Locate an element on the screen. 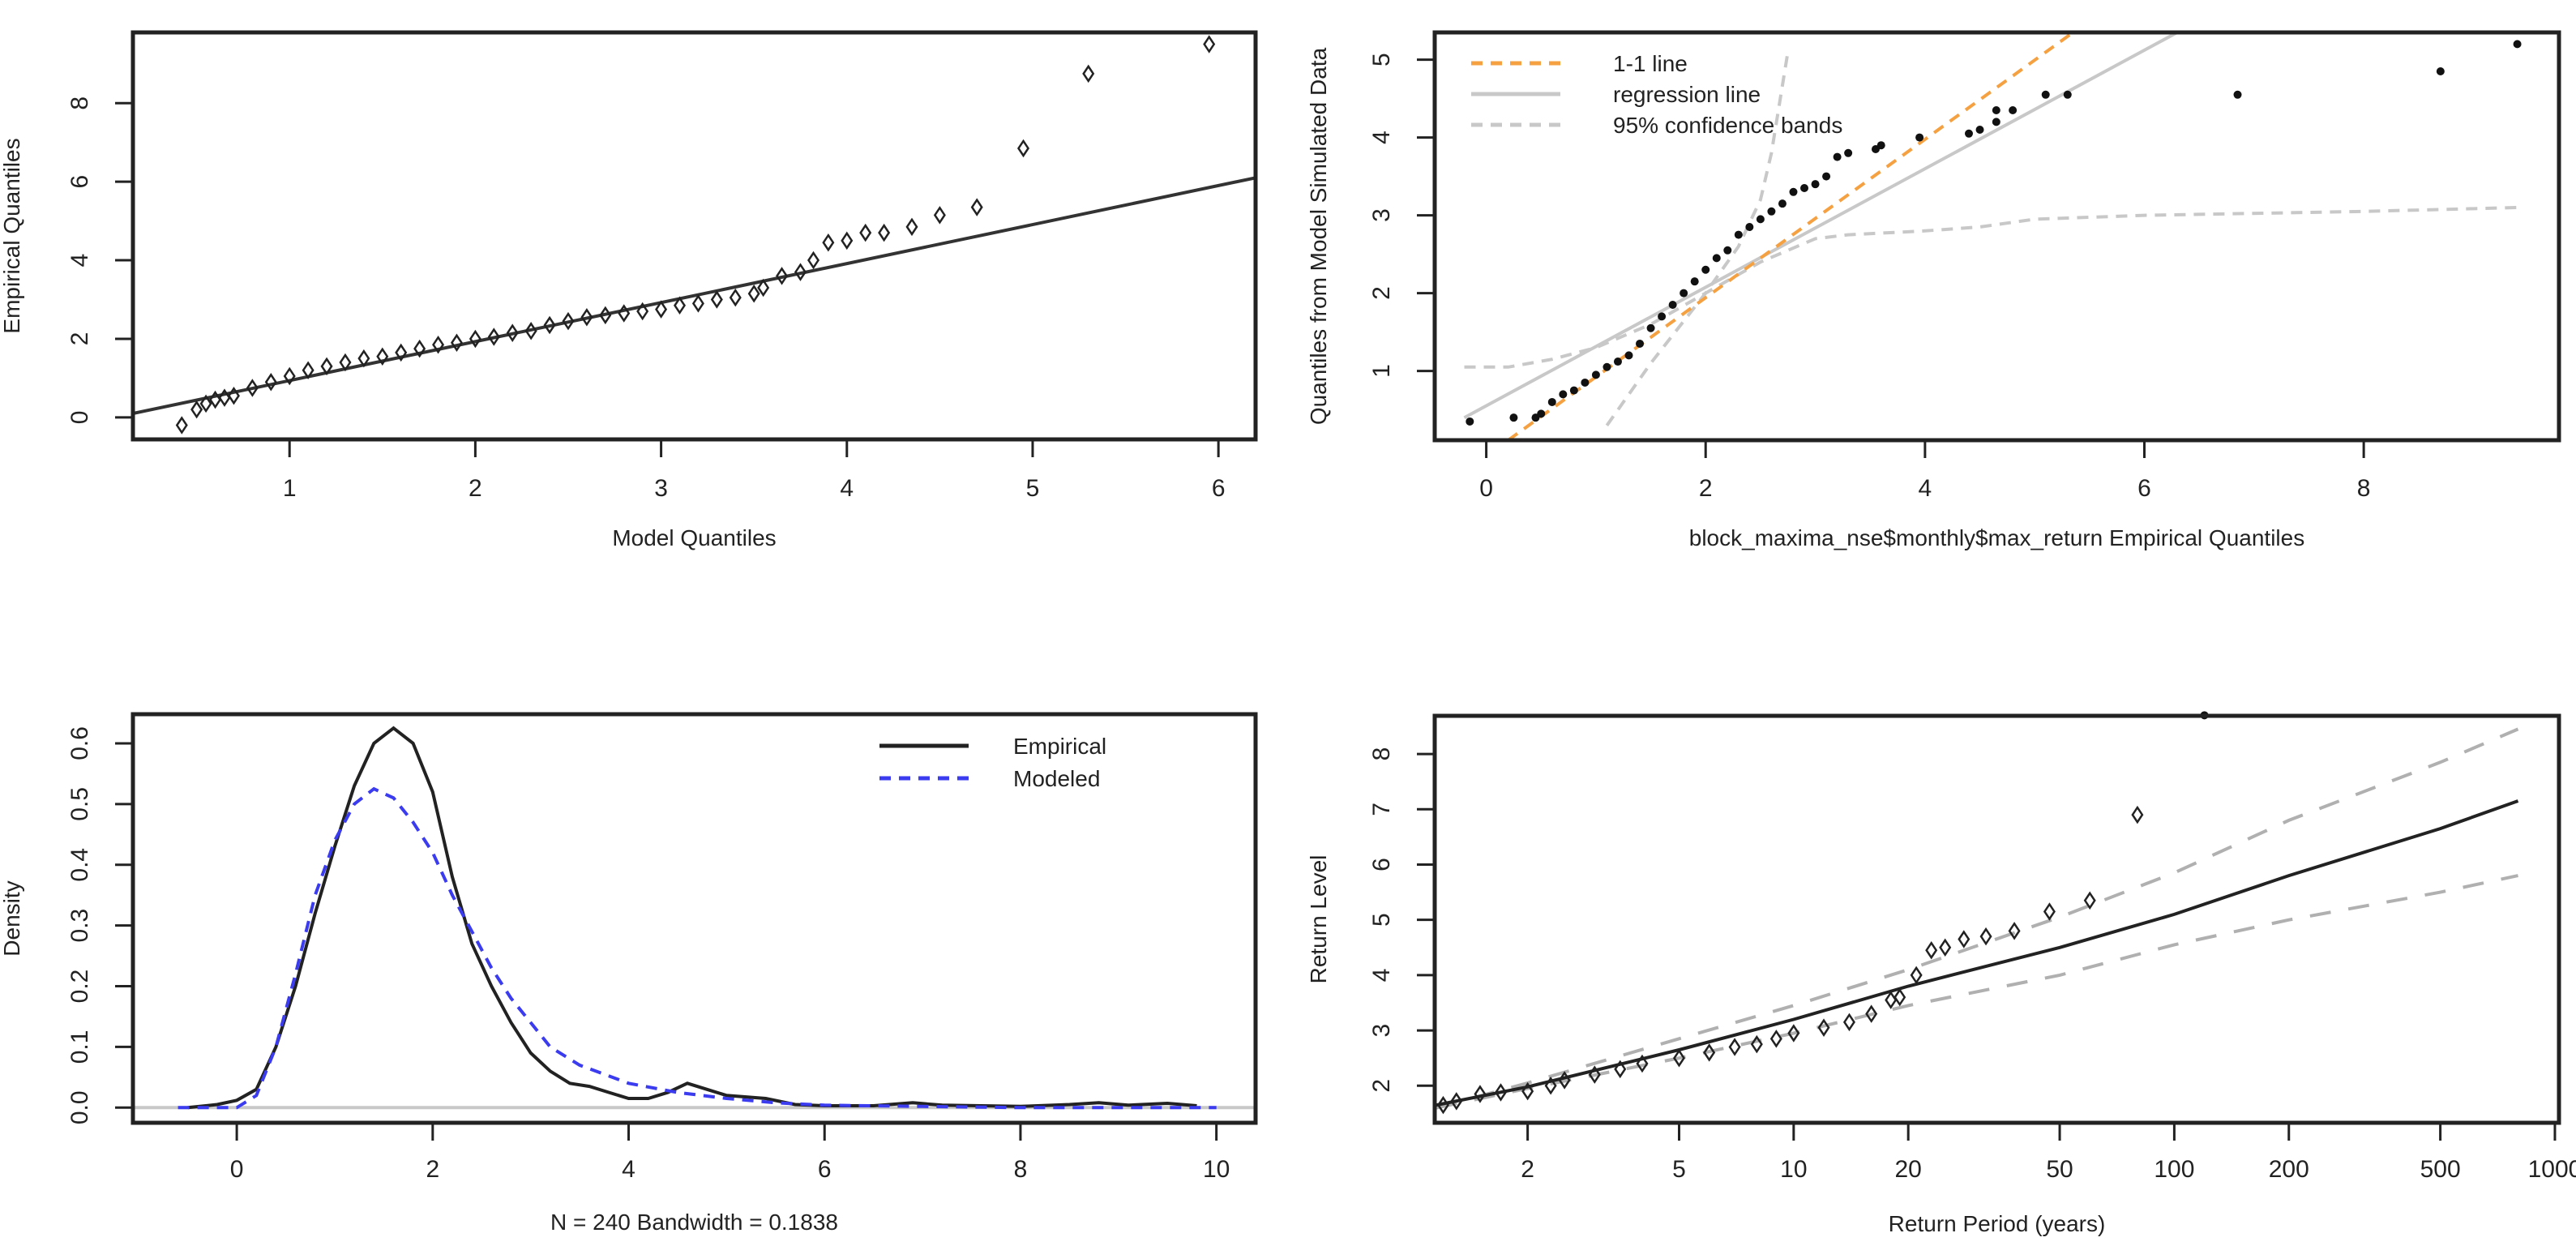 This screenshot has height=1246, width=2576. series-lower-confidence-band is located at coordinates (1991, 287).